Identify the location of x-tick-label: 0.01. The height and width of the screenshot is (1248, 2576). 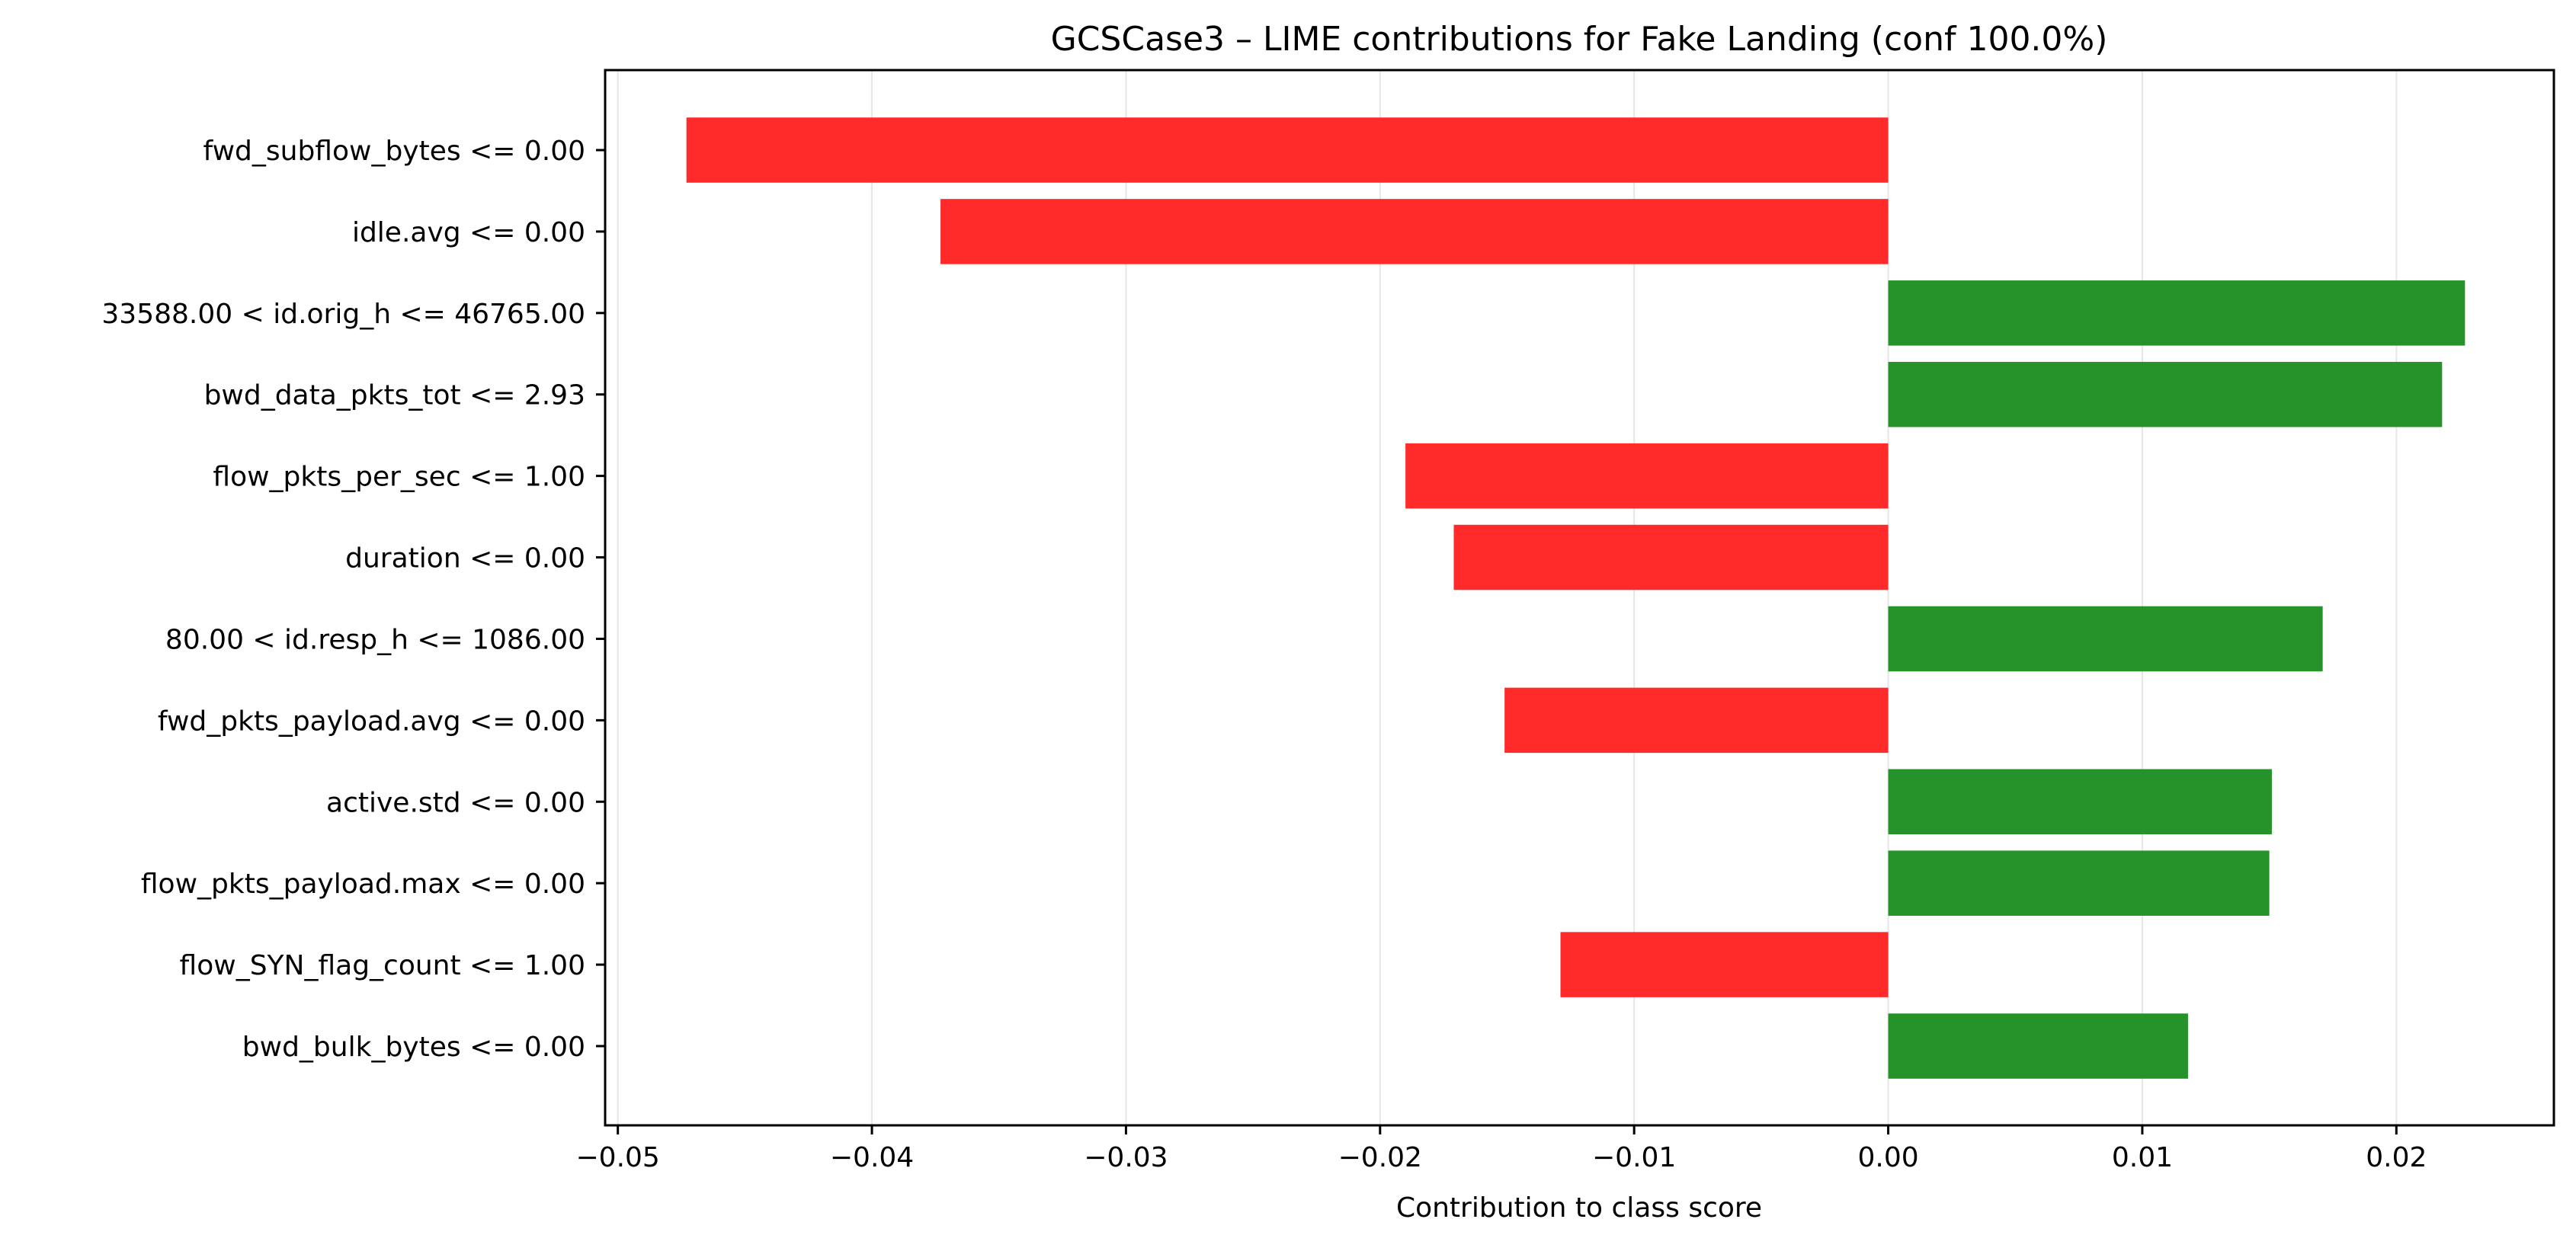
(2142, 1157).